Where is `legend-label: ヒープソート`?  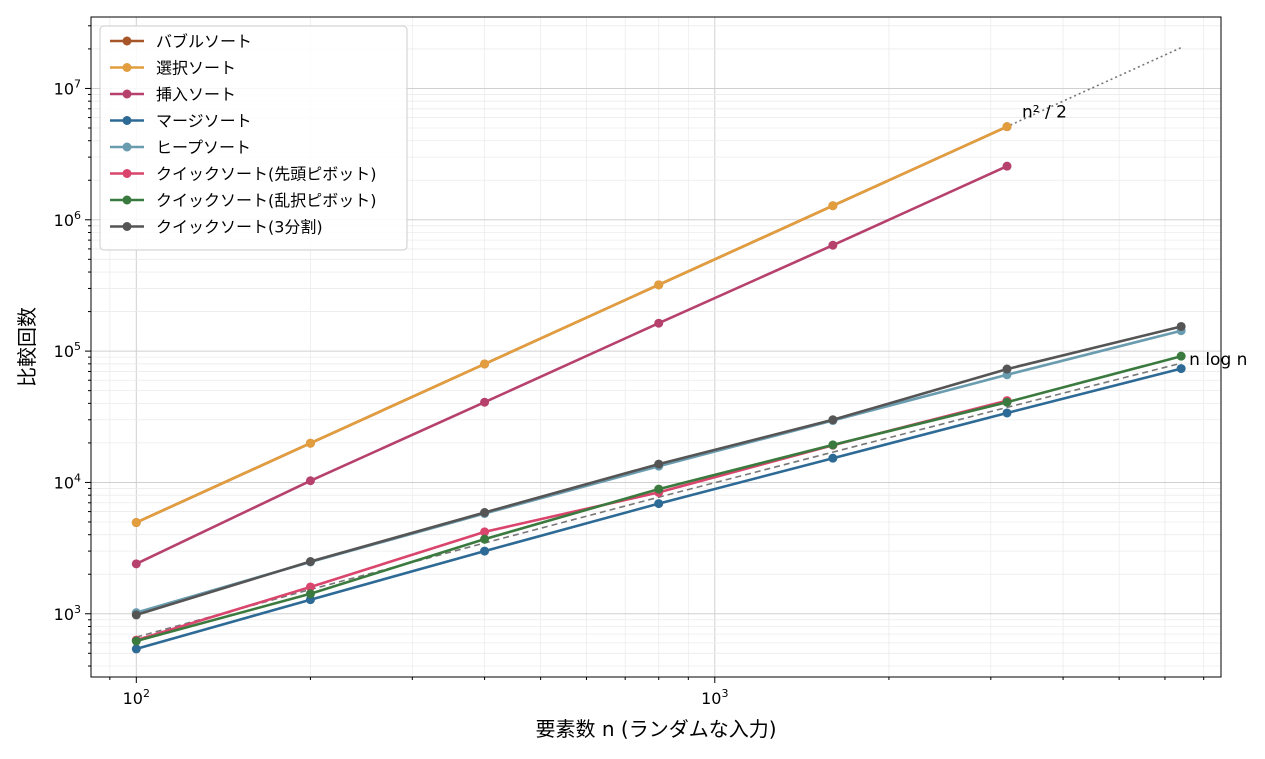
legend-label: ヒープソート is located at coordinates (203, 147).